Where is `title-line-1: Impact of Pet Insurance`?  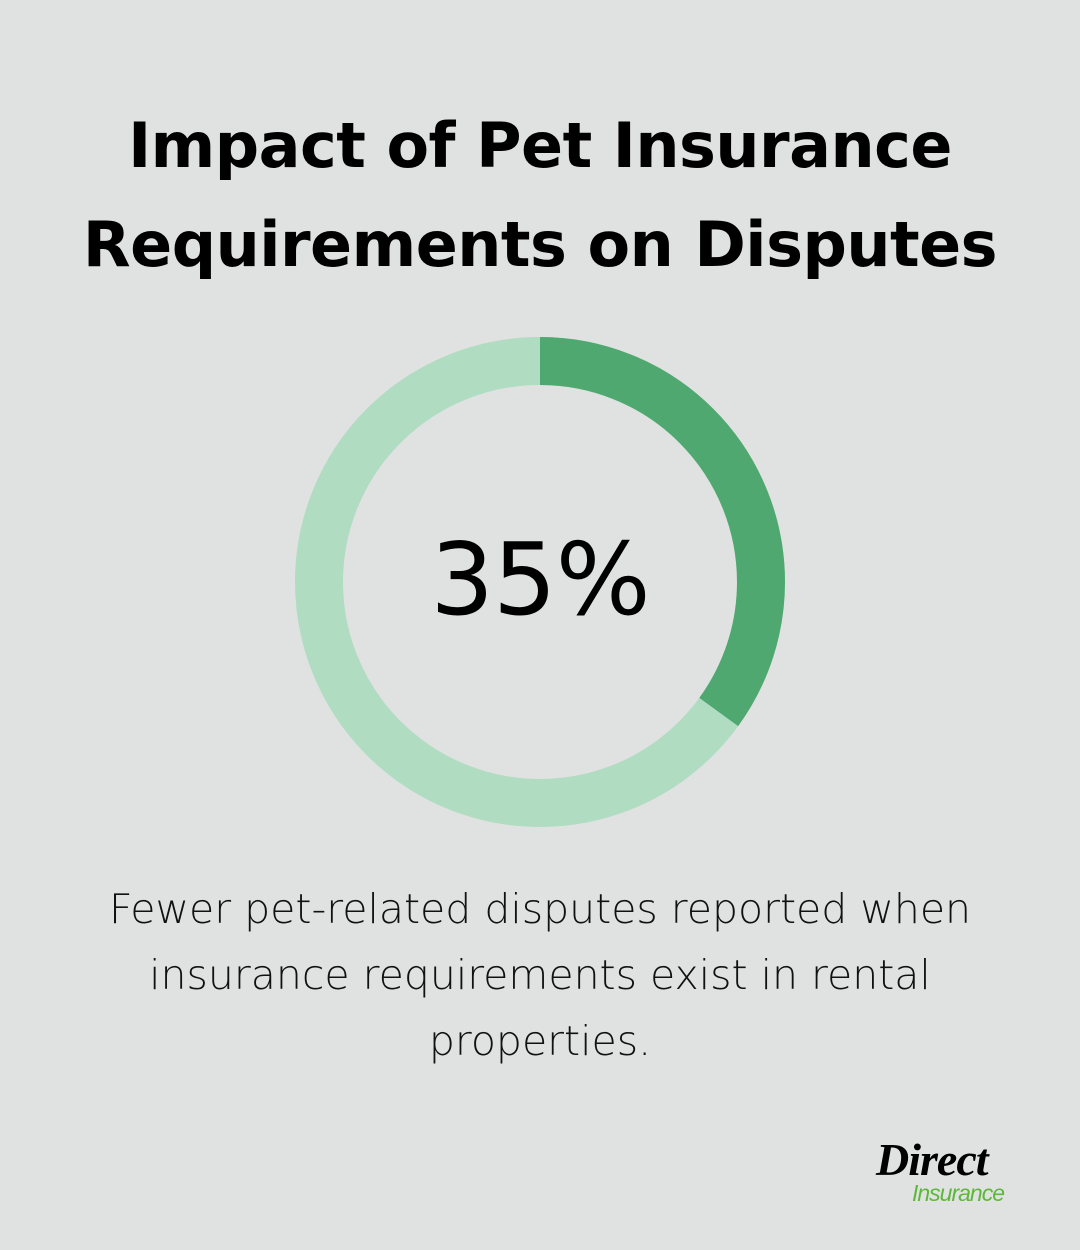
title-line-1: Impact of Pet Insurance is located at coordinates (540, 145).